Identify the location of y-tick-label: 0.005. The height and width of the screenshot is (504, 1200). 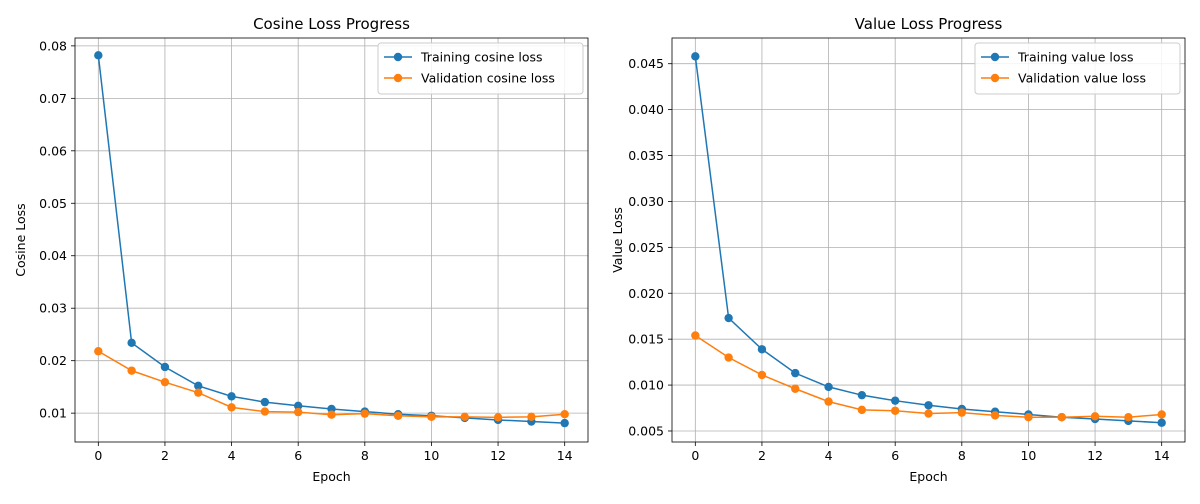
(646, 430).